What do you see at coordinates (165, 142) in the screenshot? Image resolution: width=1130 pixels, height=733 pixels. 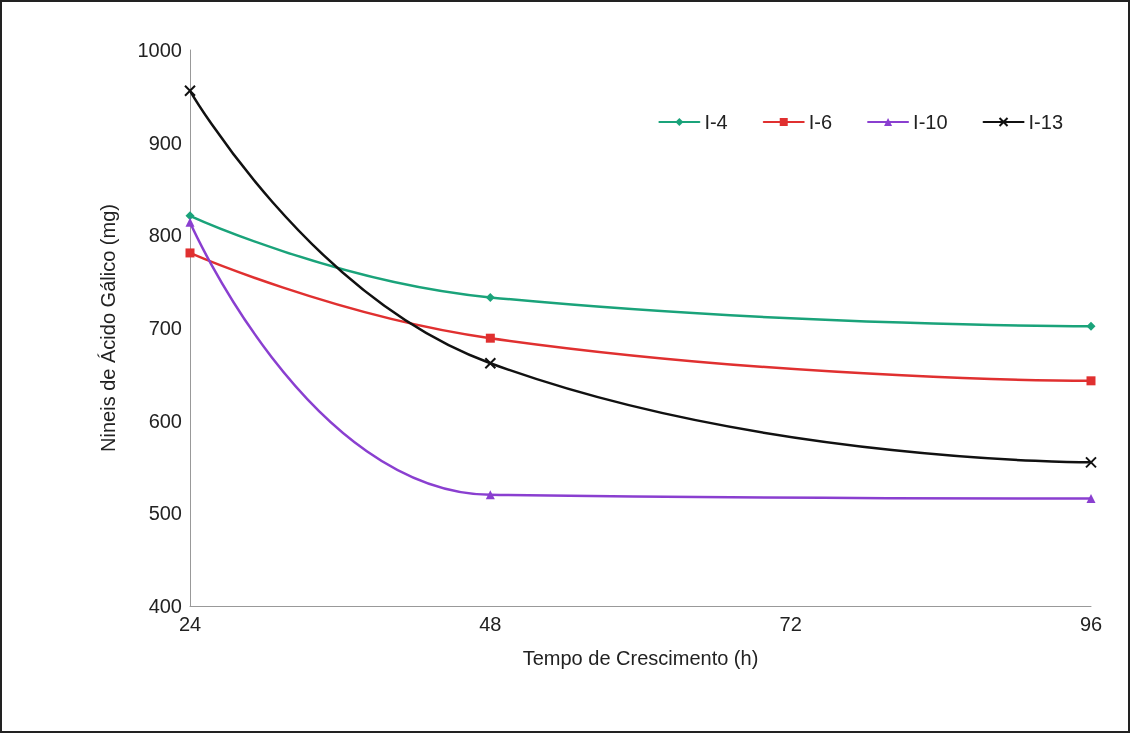 I see `y-tick-label: 900` at bounding box center [165, 142].